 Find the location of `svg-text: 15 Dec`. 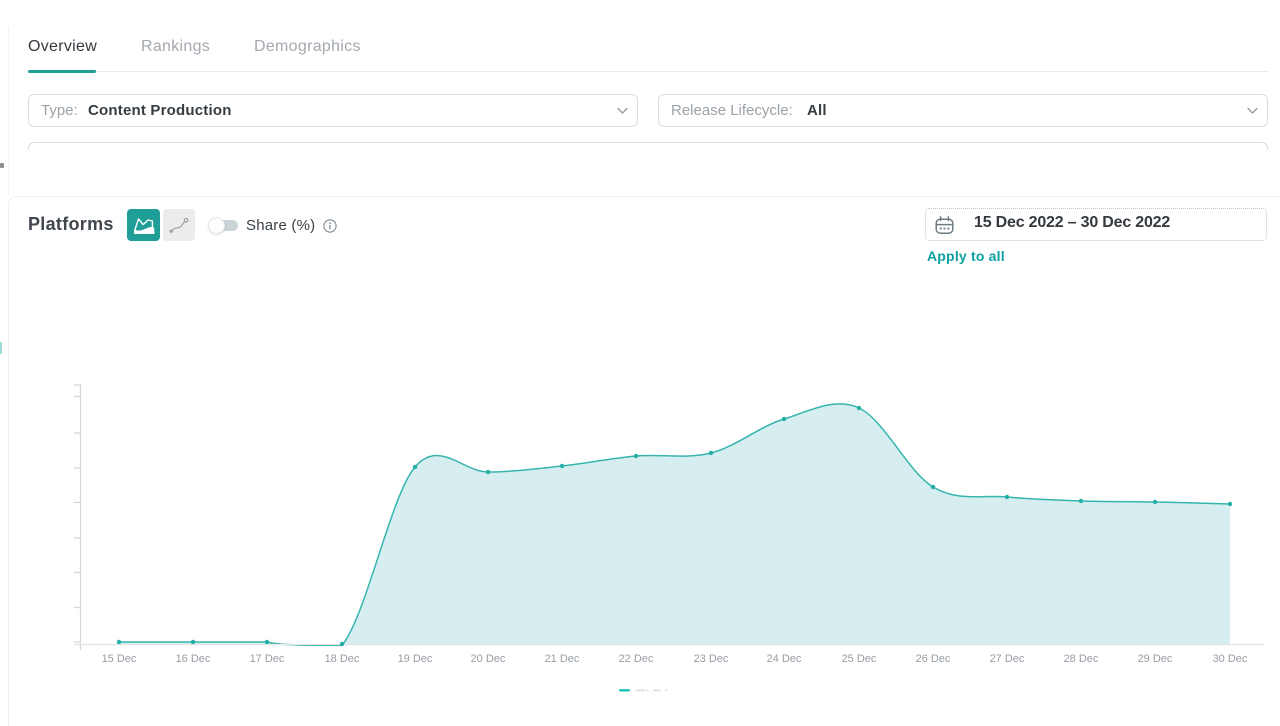

svg-text: 15 Dec is located at coordinates (119, 659).